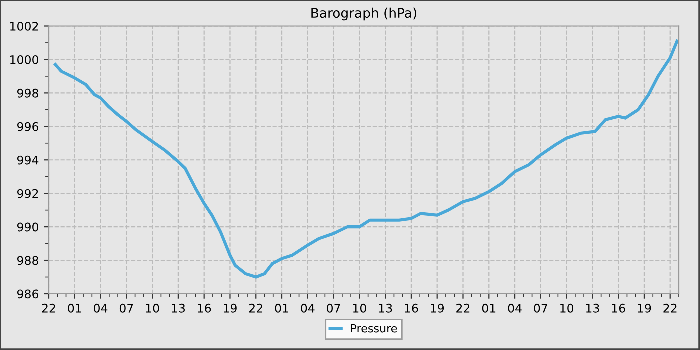 The image size is (700, 350). What do you see at coordinates (27, 227) in the screenshot?
I see `y-tick-label: 990` at bounding box center [27, 227].